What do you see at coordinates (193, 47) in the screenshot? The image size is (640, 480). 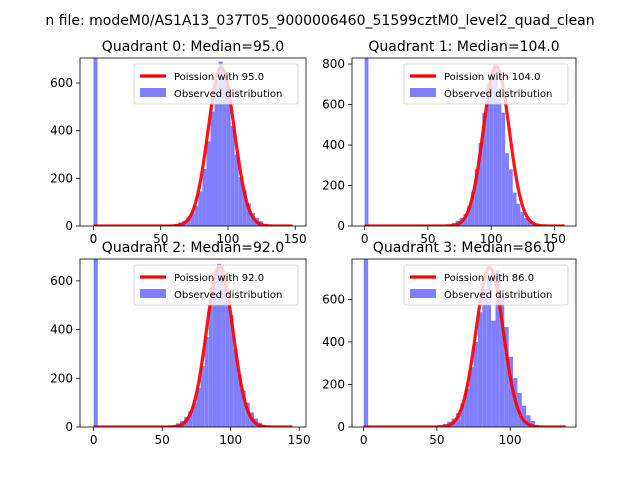 I see `subplot-title: Quadrant 0: Median=95.0` at bounding box center [193, 47].